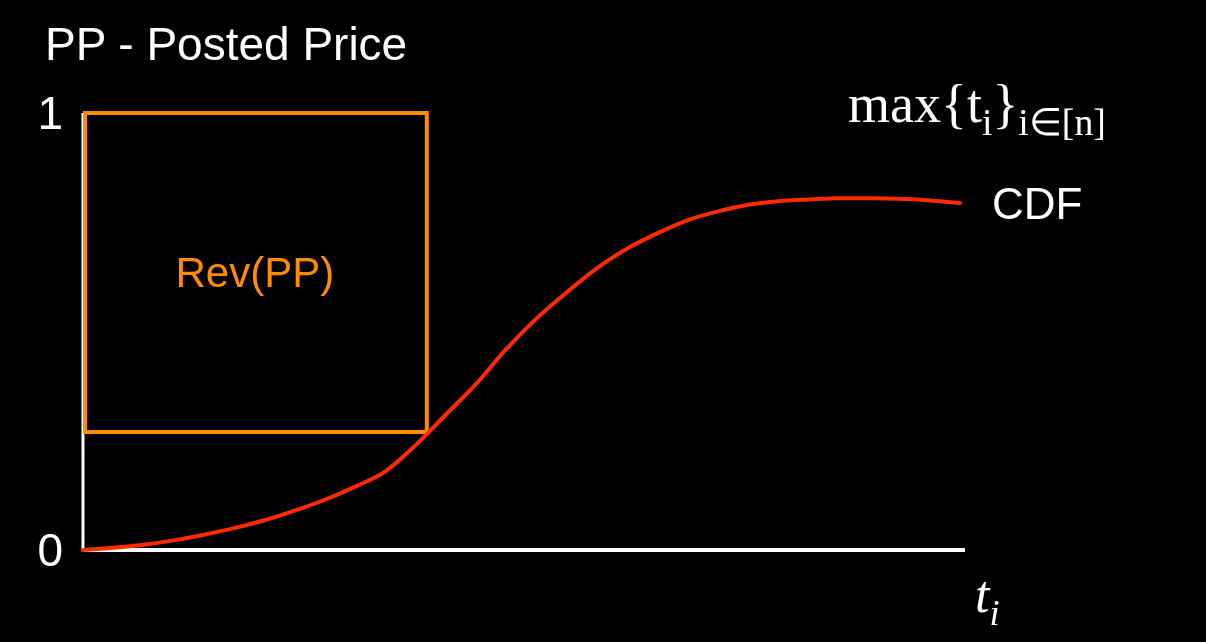 The image size is (1206, 642). What do you see at coordinates (50, 550) in the screenshot?
I see `y-tick-label: 0` at bounding box center [50, 550].